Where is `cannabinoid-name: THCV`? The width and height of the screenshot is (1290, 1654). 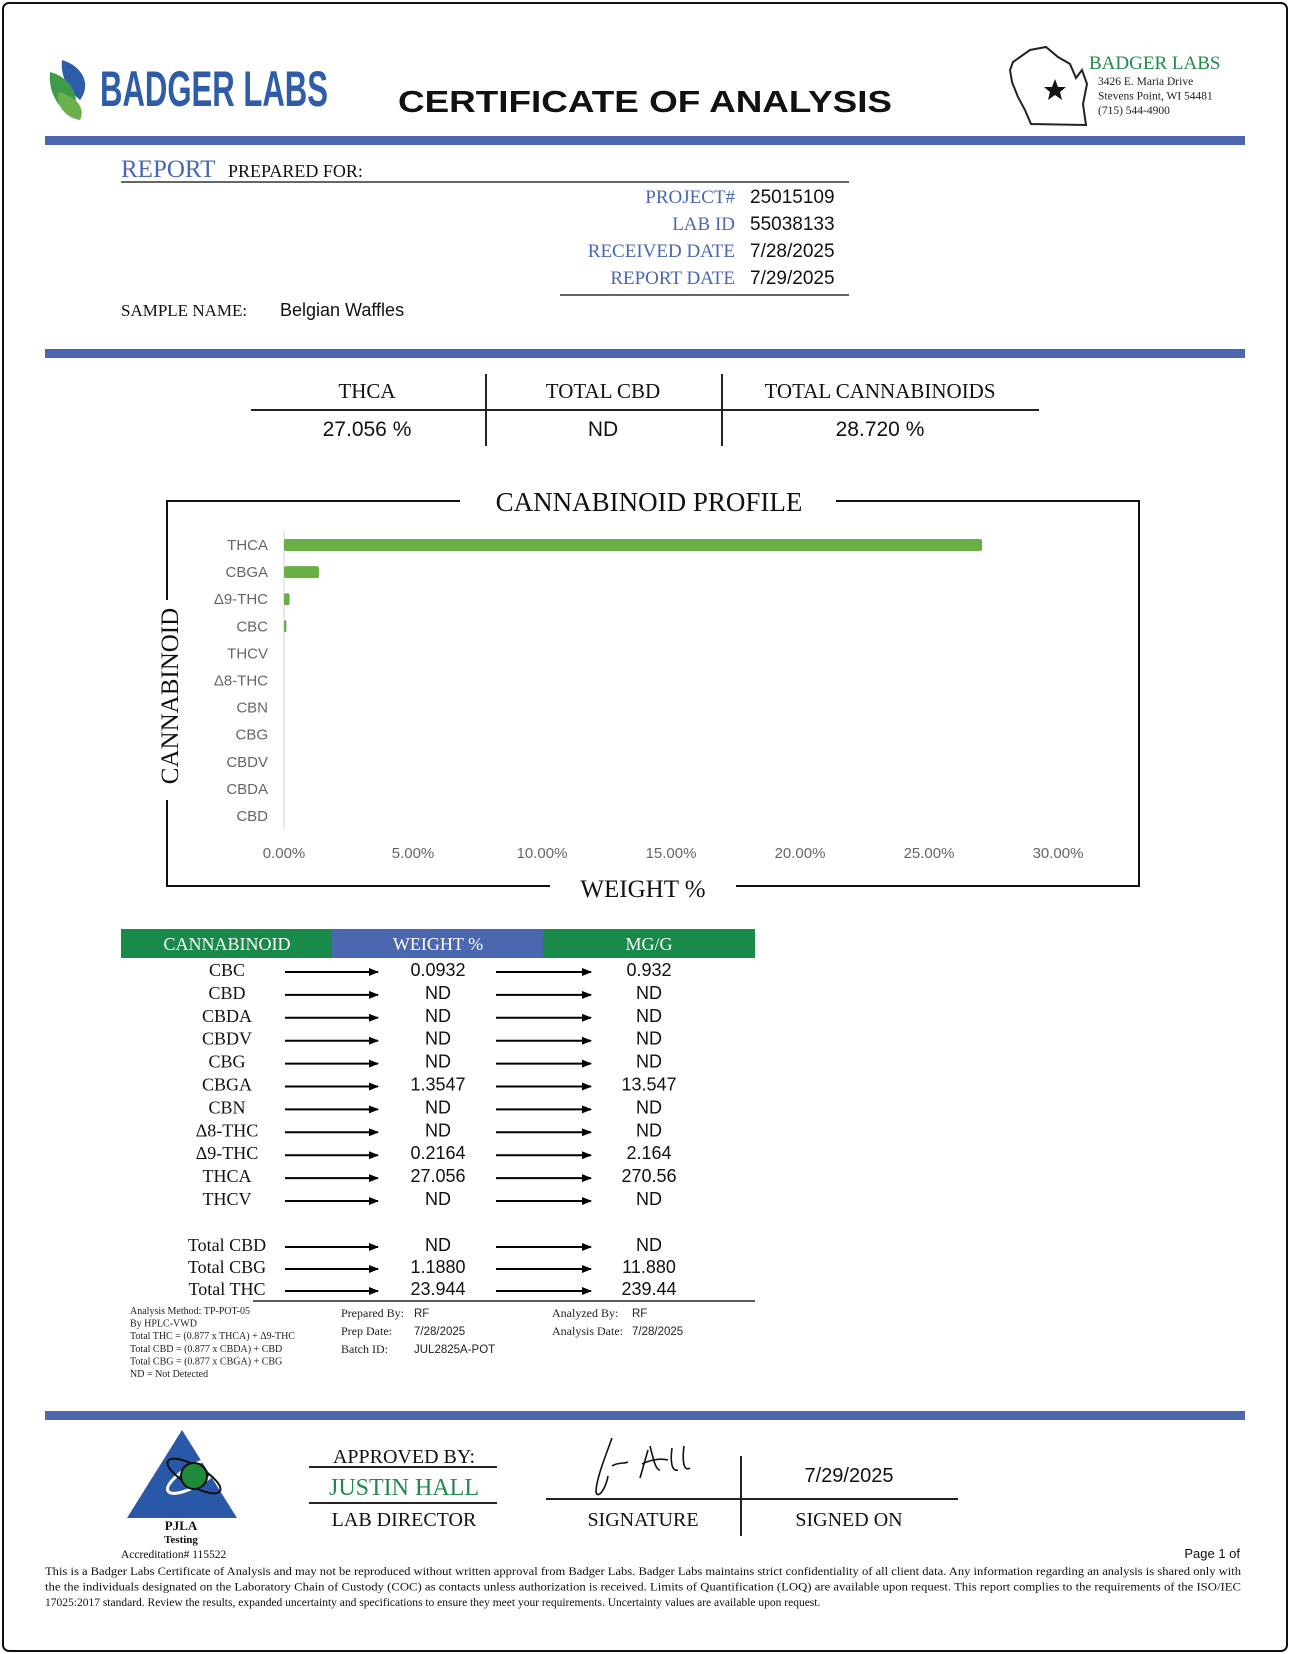 cannabinoid-name: THCV is located at coordinates (227, 1199).